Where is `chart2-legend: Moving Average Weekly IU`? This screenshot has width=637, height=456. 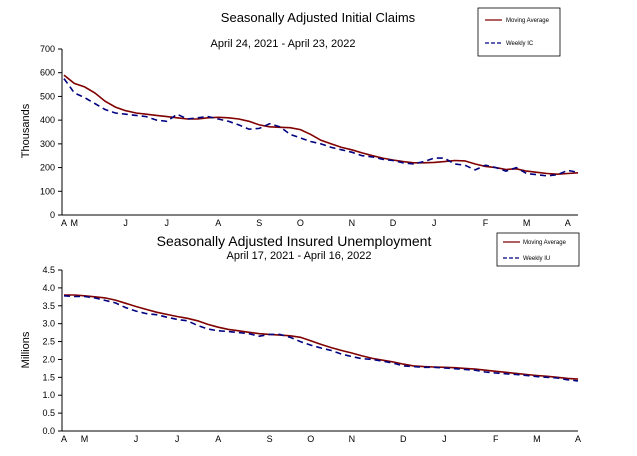
chart2-legend: Moving Average Weekly IU is located at coordinates (538, 249).